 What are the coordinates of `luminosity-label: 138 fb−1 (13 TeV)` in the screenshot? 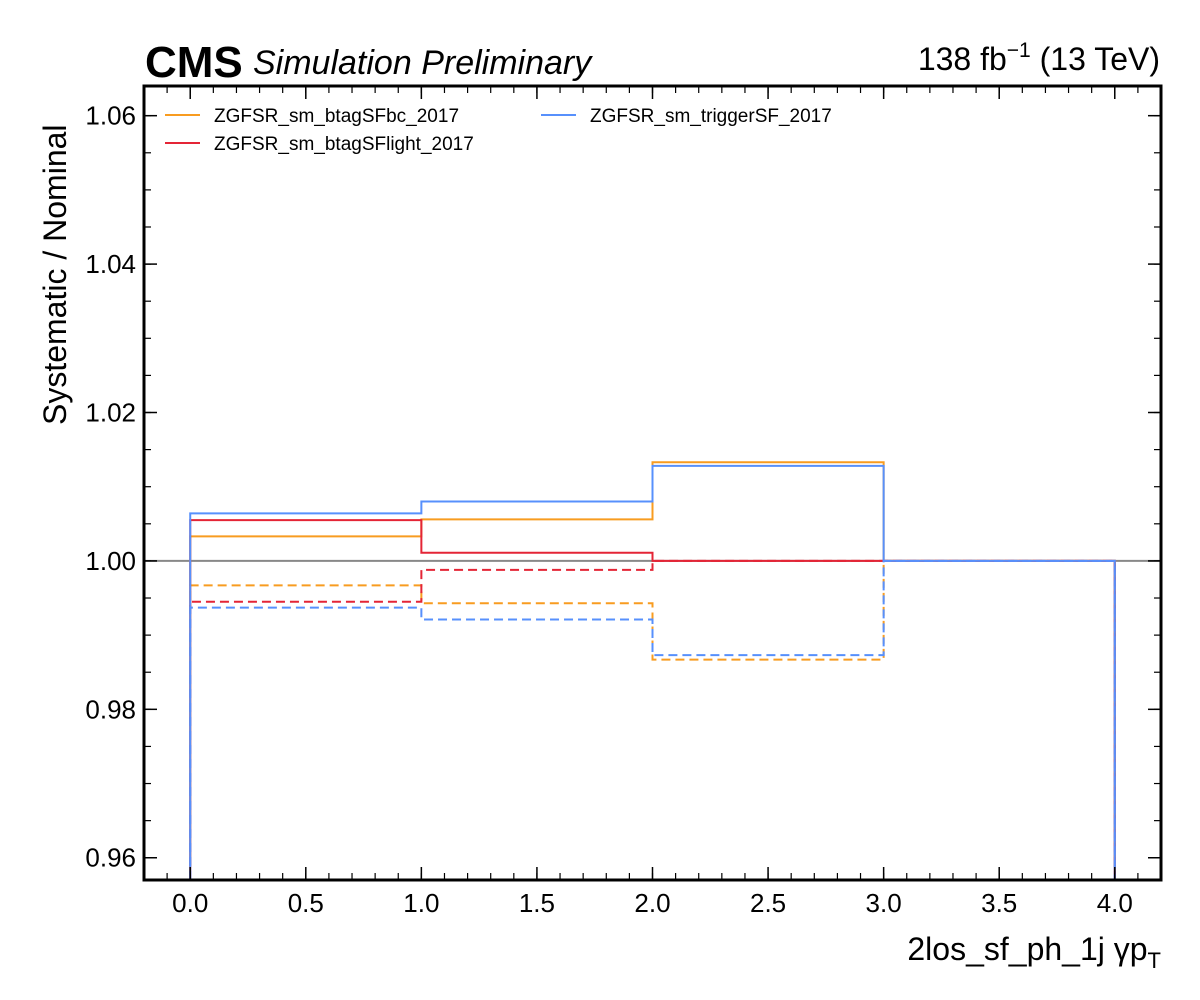 It's located at (1039, 58).